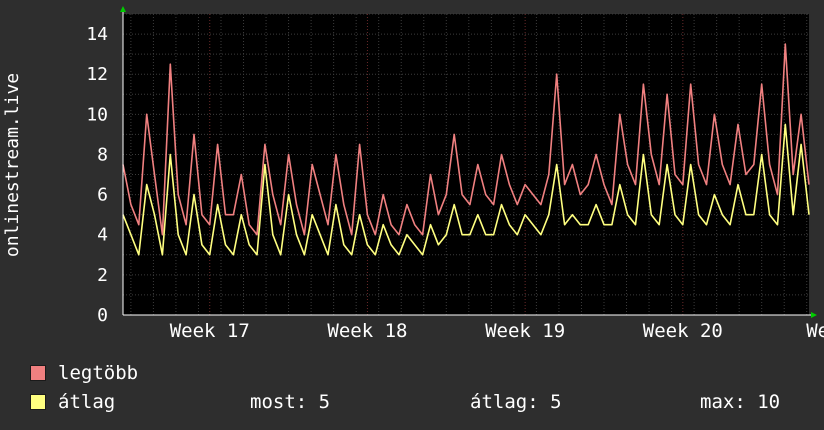 This screenshot has height=430, width=824. What do you see at coordinates (683, 331) in the screenshot?
I see `x-tick-label: Week 20` at bounding box center [683, 331].